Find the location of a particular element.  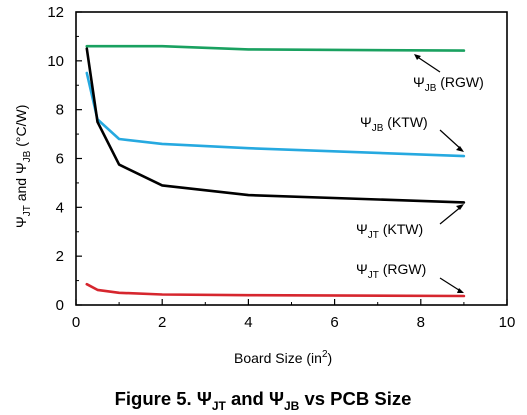

label-text: ΨJT (RGW) is located at coordinates (391, 271).